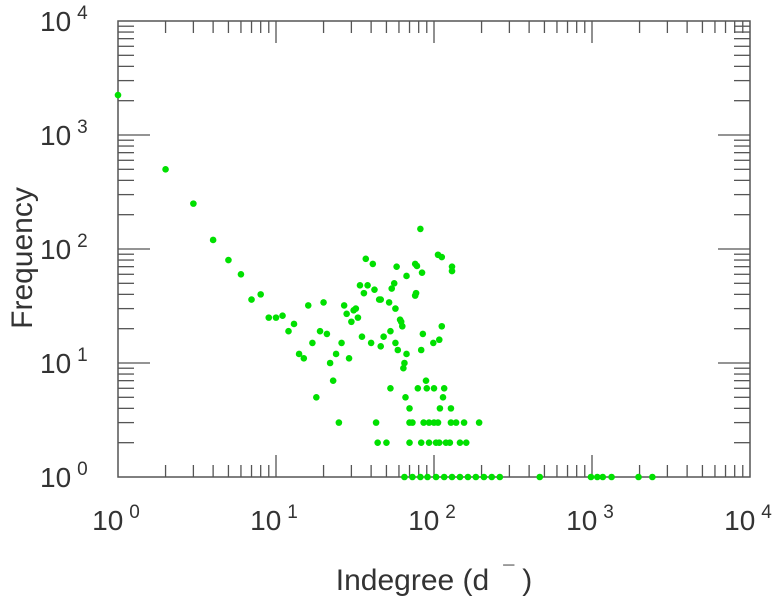 Image resolution: width=779 pixels, height=600 pixels. What do you see at coordinates (82, 241) in the screenshot?
I see `y-tick-exp: 2` at bounding box center [82, 241].